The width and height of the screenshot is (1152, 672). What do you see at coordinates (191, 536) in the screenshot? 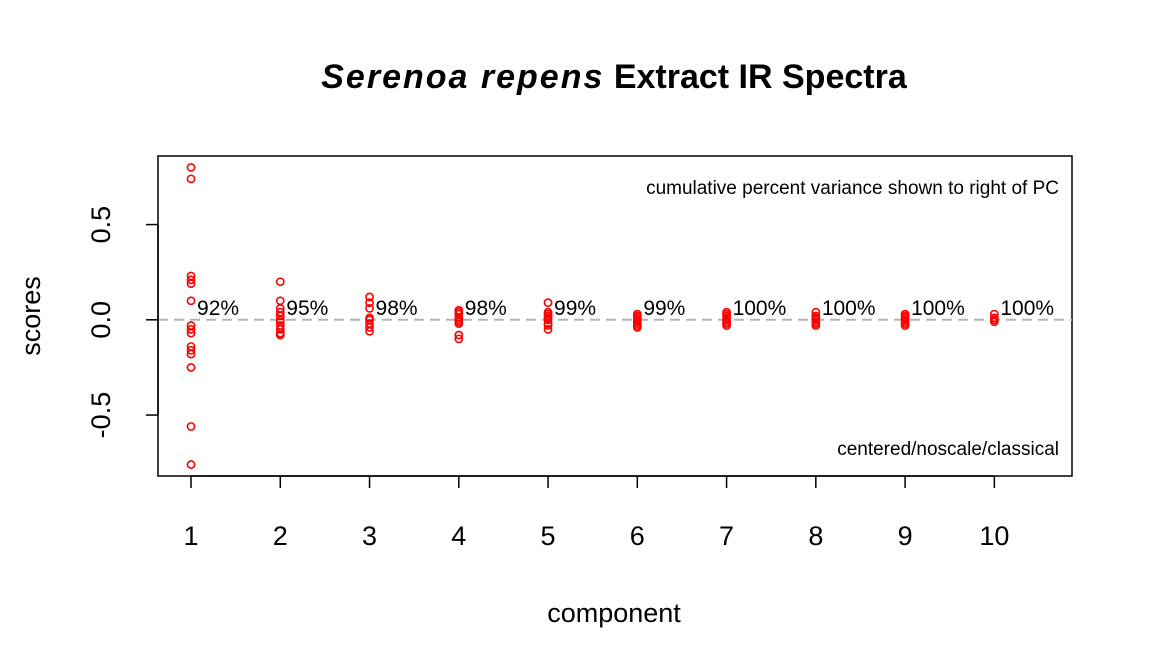
I see `x-tick-label: 1` at bounding box center [191, 536].